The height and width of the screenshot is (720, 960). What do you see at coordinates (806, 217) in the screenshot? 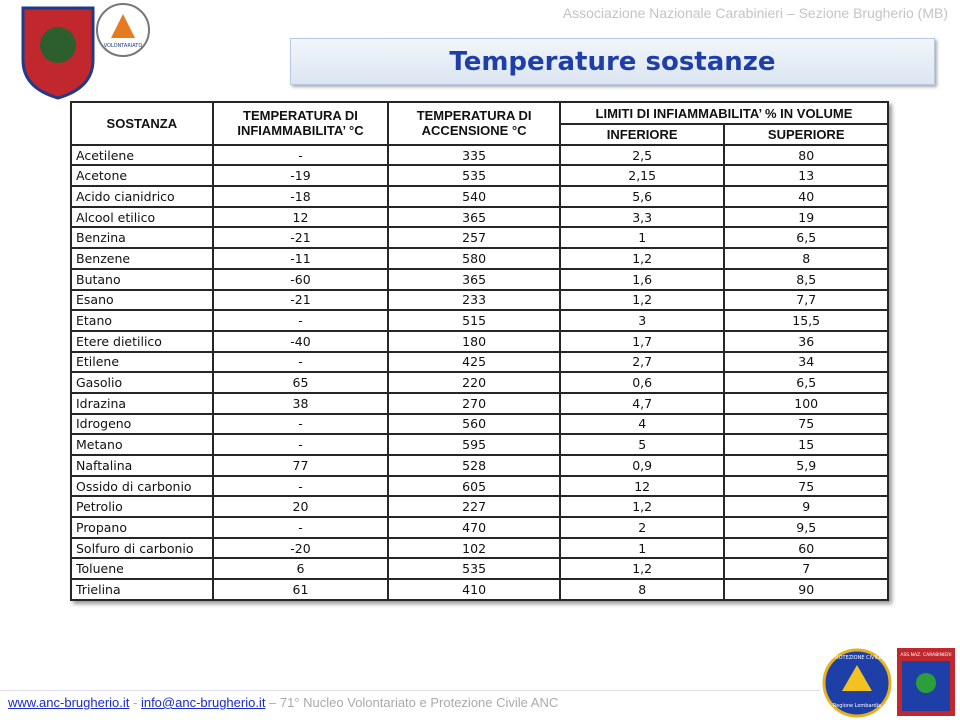
I see `table-cell: 19` at bounding box center [806, 217].